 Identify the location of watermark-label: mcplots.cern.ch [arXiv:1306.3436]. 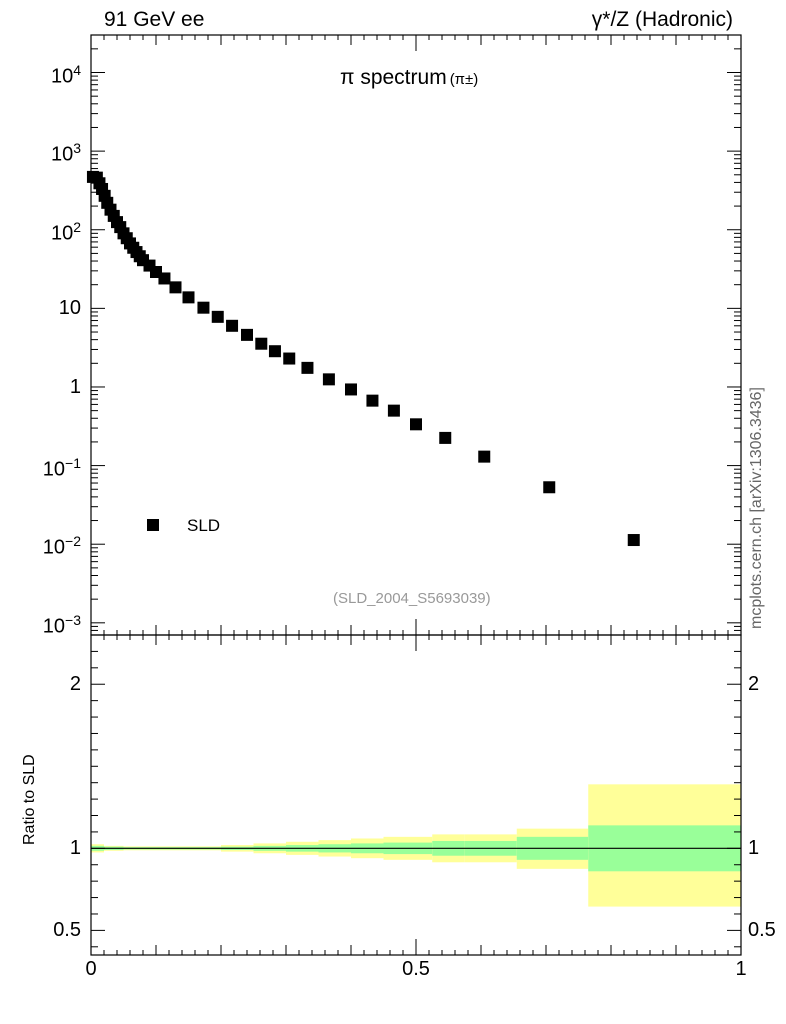
(756, 508).